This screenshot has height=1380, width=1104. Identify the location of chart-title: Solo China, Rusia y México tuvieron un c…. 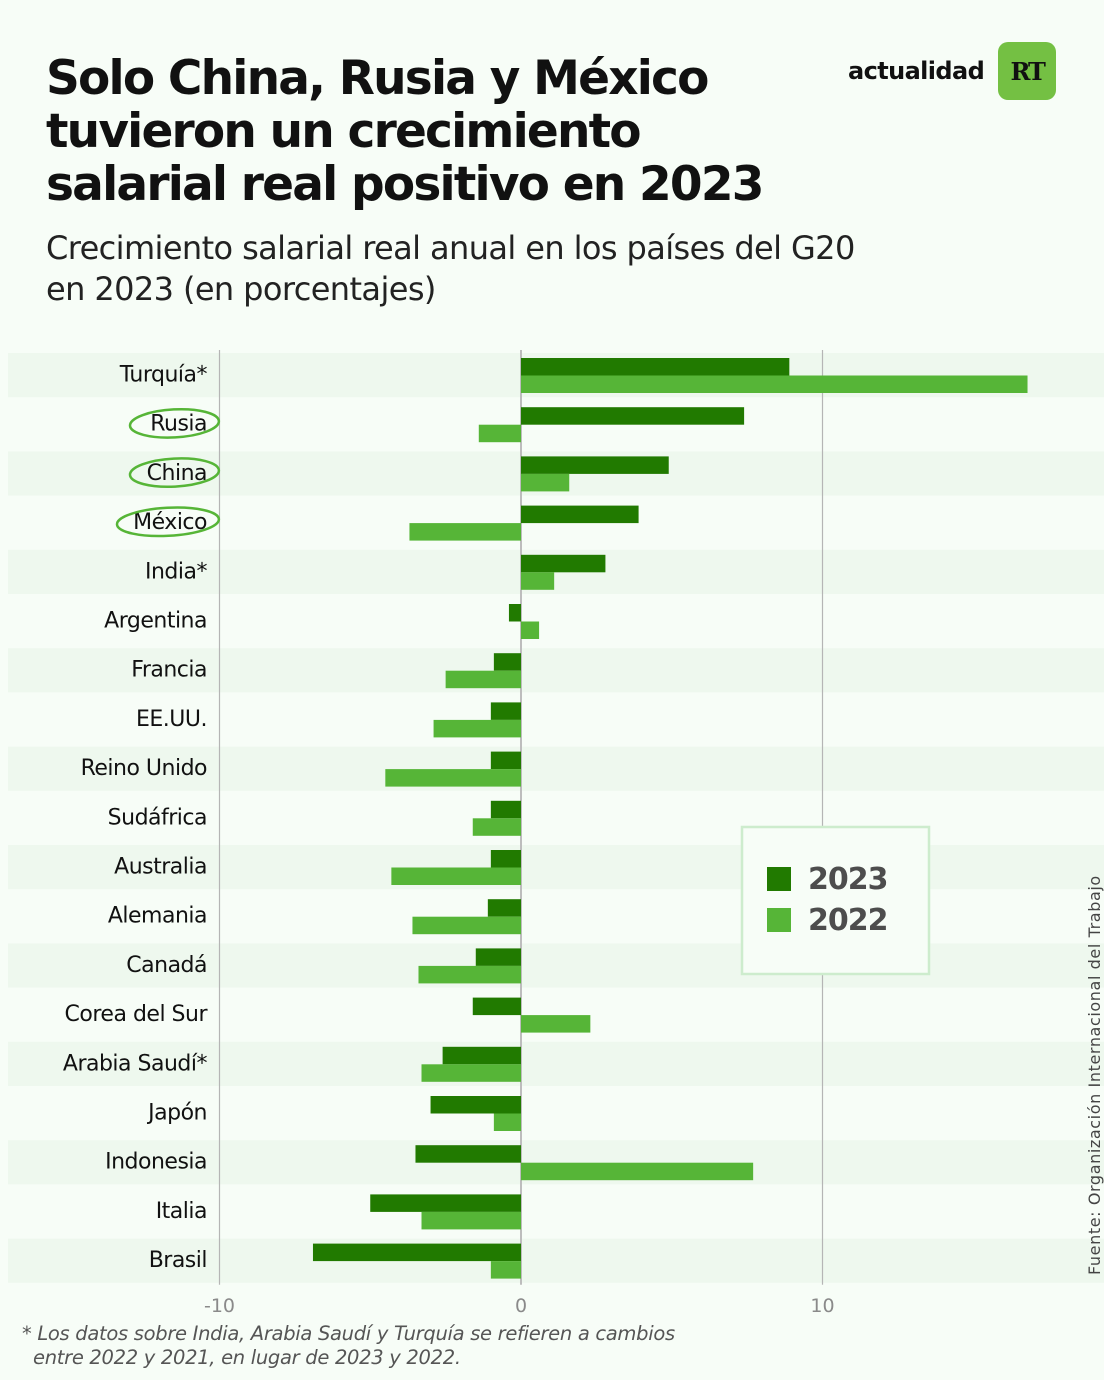
(405, 131).